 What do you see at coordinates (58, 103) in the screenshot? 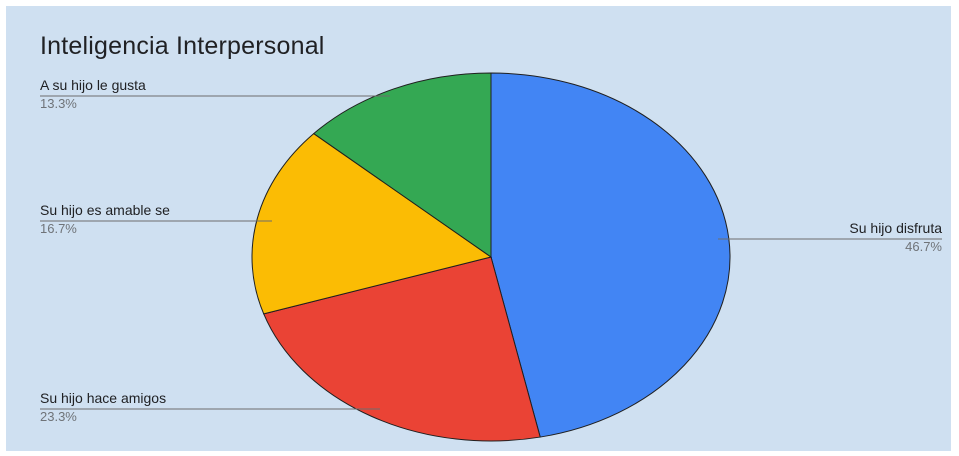
I see `slice-percent-4: 13.3%` at bounding box center [58, 103].